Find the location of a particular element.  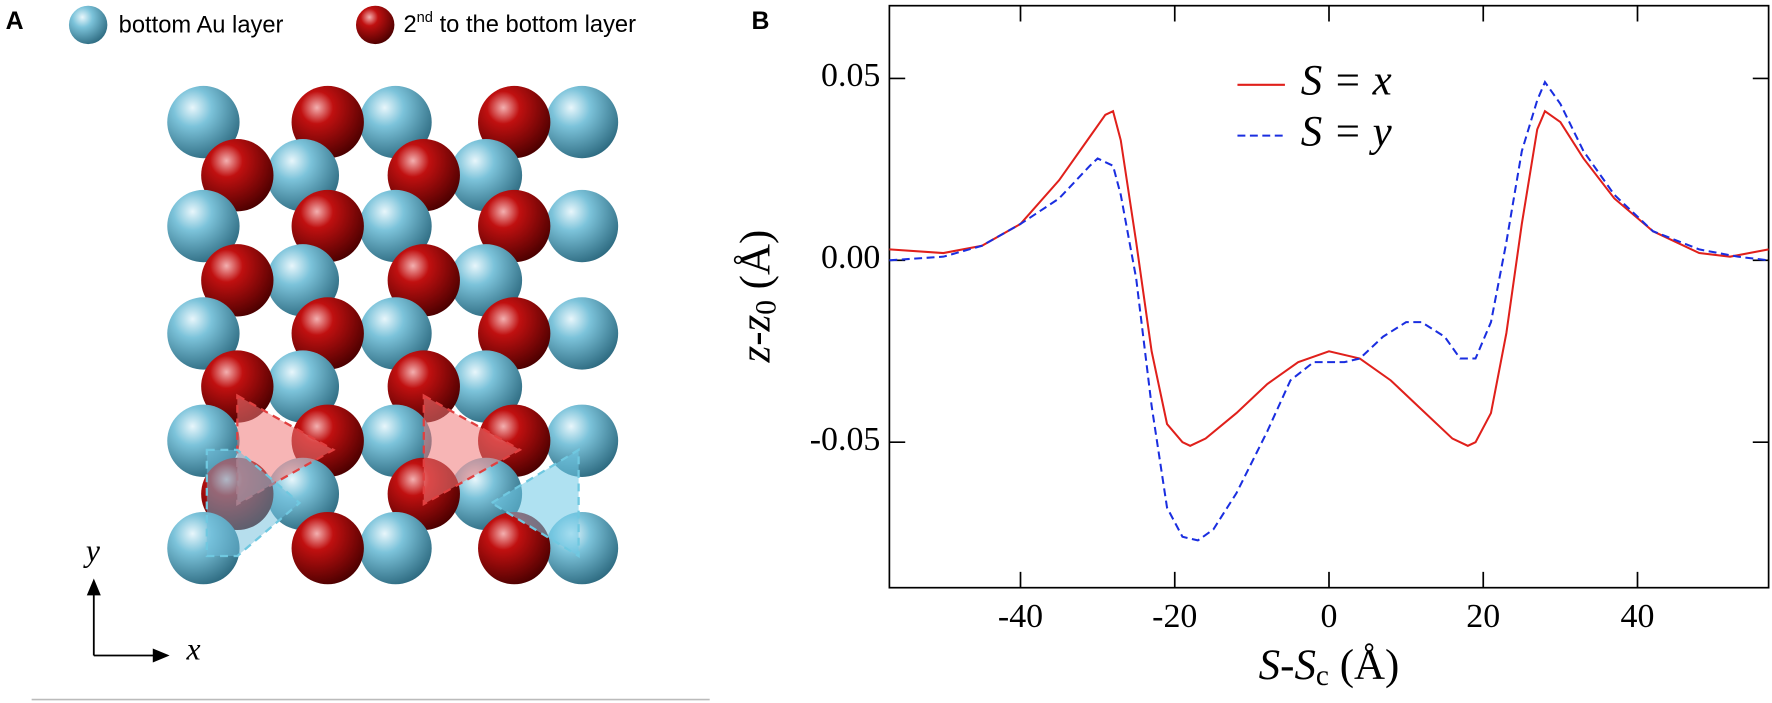

legend-label: 2nd to the bottom layer is located at coordinates (519, 24).